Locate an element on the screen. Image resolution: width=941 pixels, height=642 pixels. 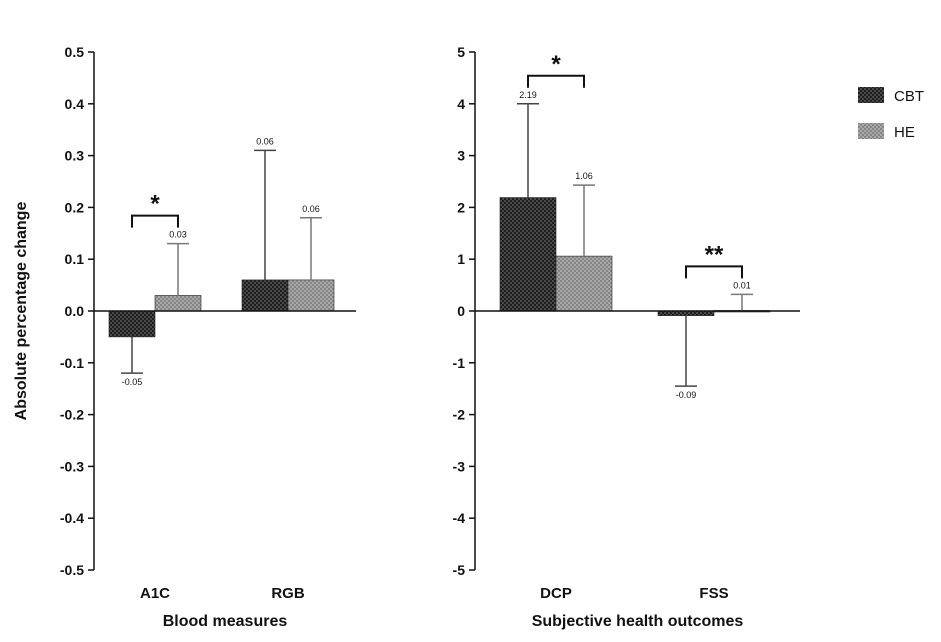
y-tick-label: 1 is located at coordinates (461, 259).